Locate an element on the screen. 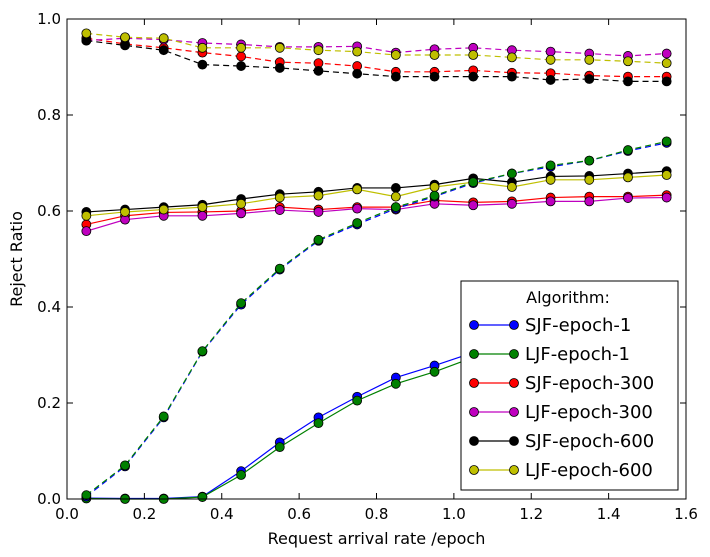 The width and height of the screenshot is (710, 557). legend-entry: SJF-epoch-600 is located at coordinates (561, 441).